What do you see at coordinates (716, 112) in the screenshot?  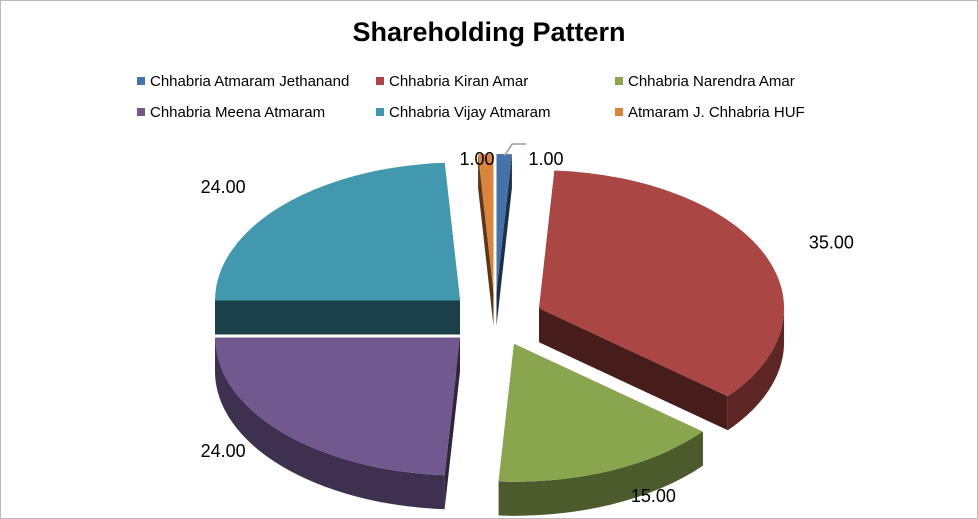 I see `legend-label-5: Atmaram J. Chhabria HUF` at bounding box center [716, 112].